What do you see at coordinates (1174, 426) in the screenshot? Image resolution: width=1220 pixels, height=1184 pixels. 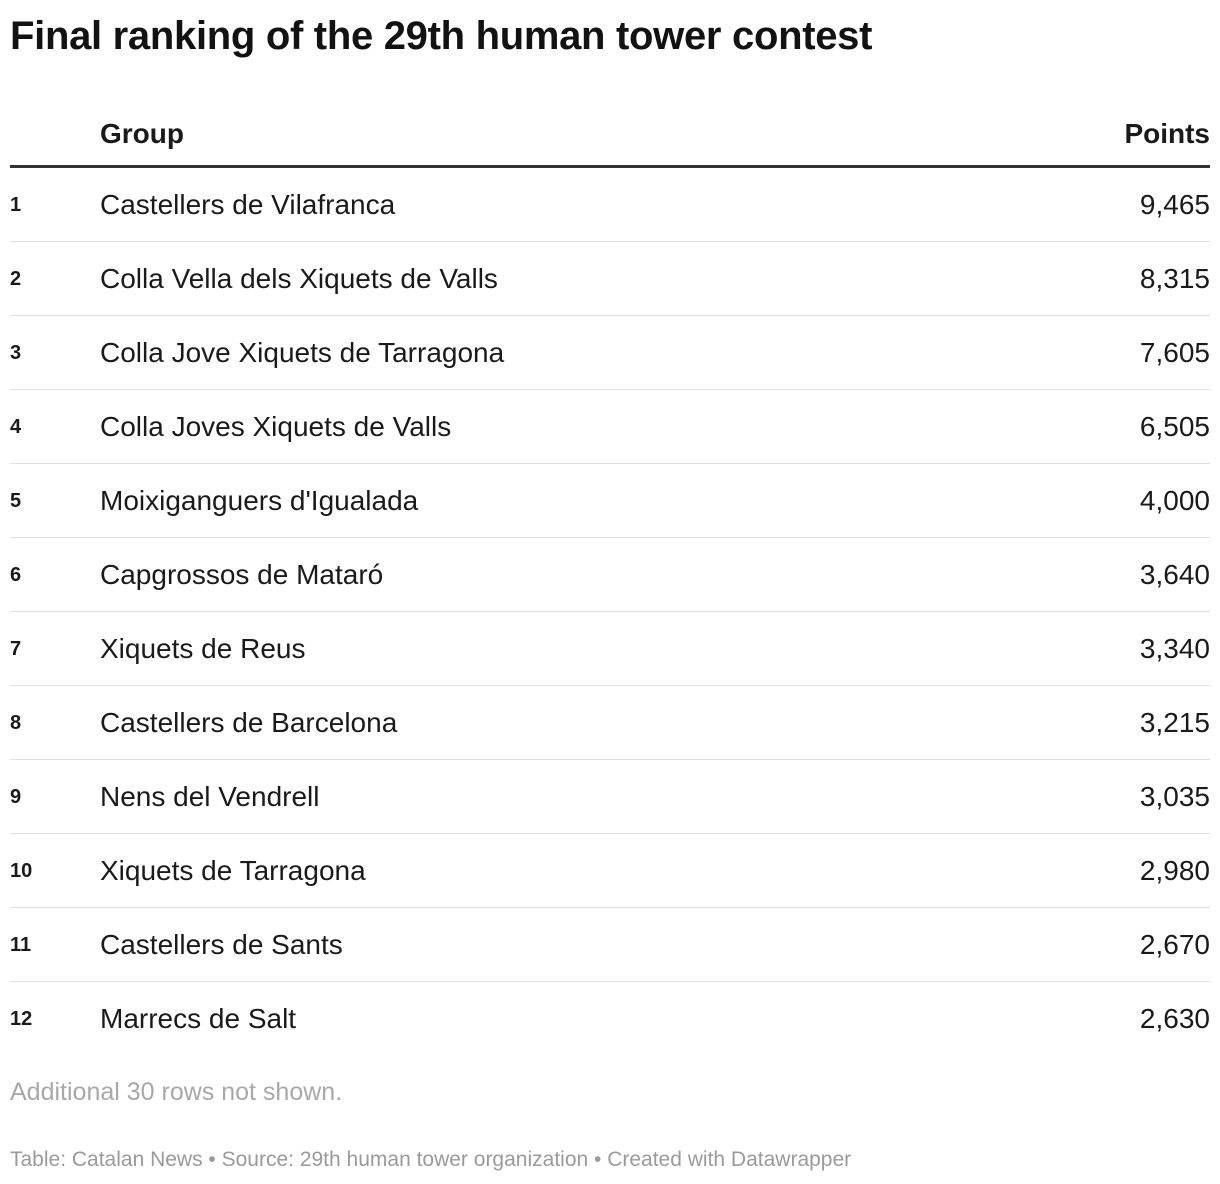 I see `points-cell: 6,505` at bounding box center [1174, 426].